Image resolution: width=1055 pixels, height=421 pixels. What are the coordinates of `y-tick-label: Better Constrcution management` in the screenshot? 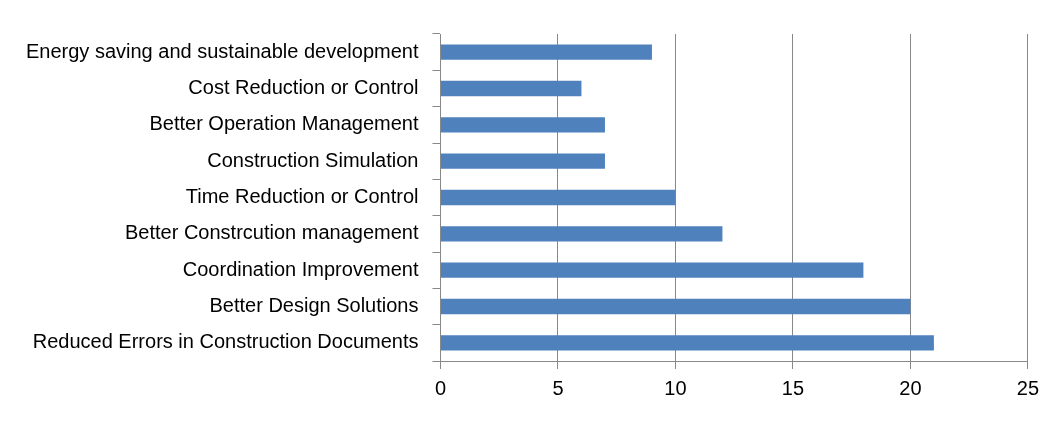 It's located at (271, 232).